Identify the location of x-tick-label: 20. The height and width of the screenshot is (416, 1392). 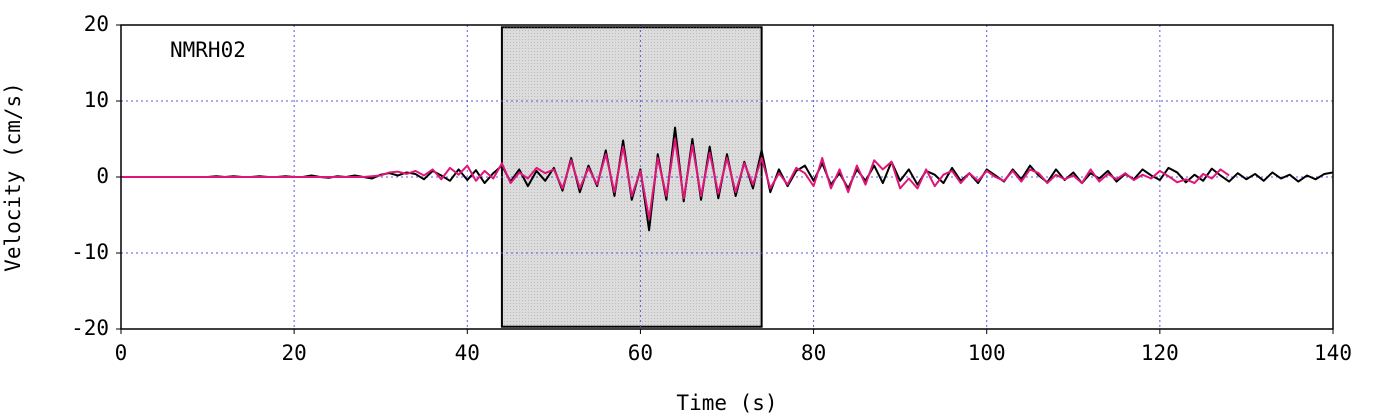
(293, 353).